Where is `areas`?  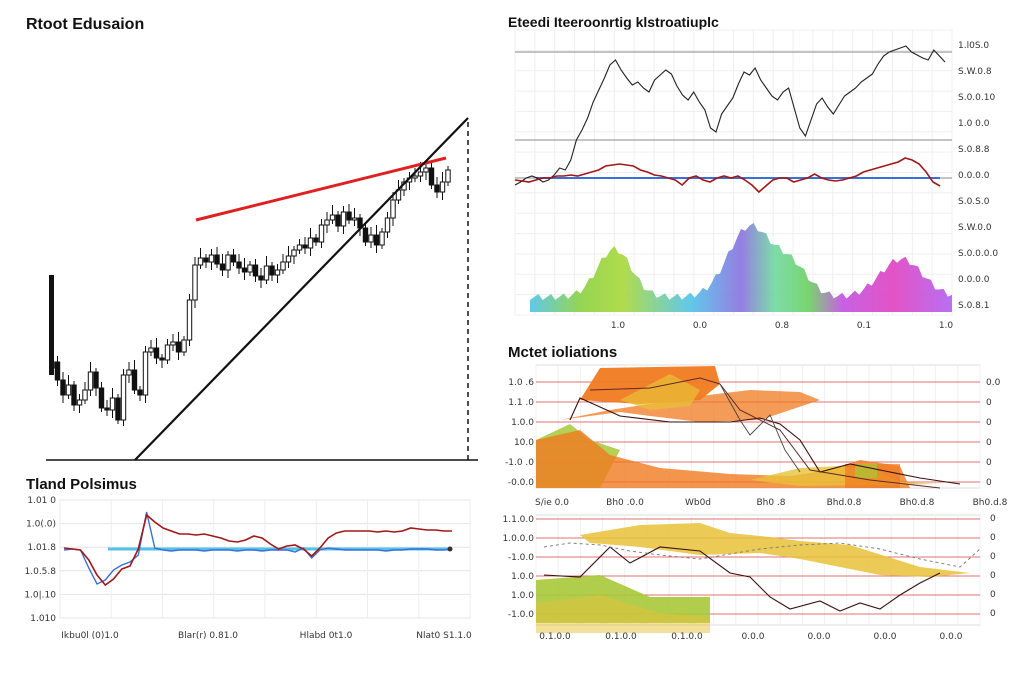
areas is located at coordinates (753, 578).